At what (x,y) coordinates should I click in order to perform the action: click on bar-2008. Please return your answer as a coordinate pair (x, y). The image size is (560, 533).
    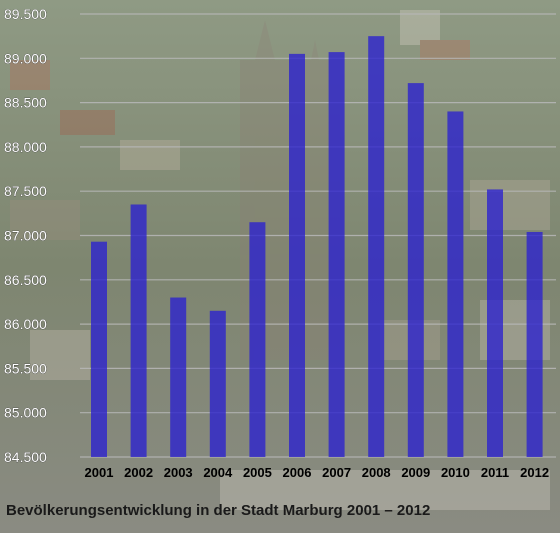
    Looking at the image, I should click on (376, 247).